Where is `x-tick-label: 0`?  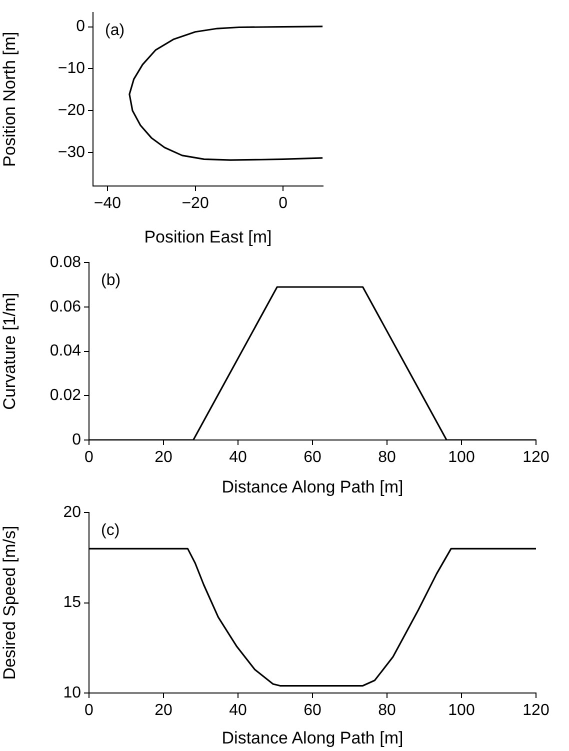 x-tick-label: 0 is located at coordinates (283, 203).